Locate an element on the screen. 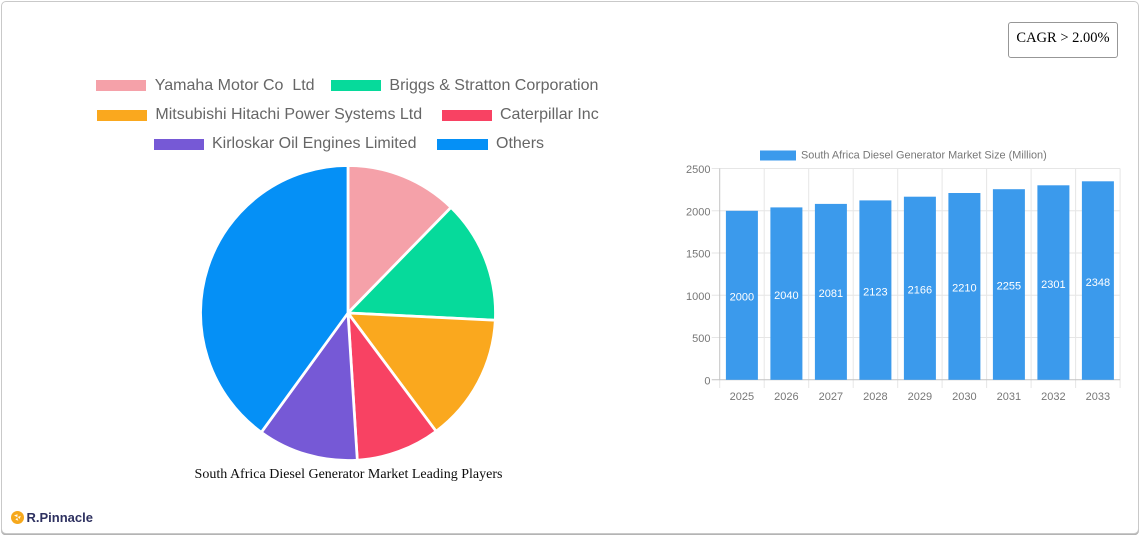 The image size is (1140, 535). svg-text: 2033 is located at coordinates (1098, 397).